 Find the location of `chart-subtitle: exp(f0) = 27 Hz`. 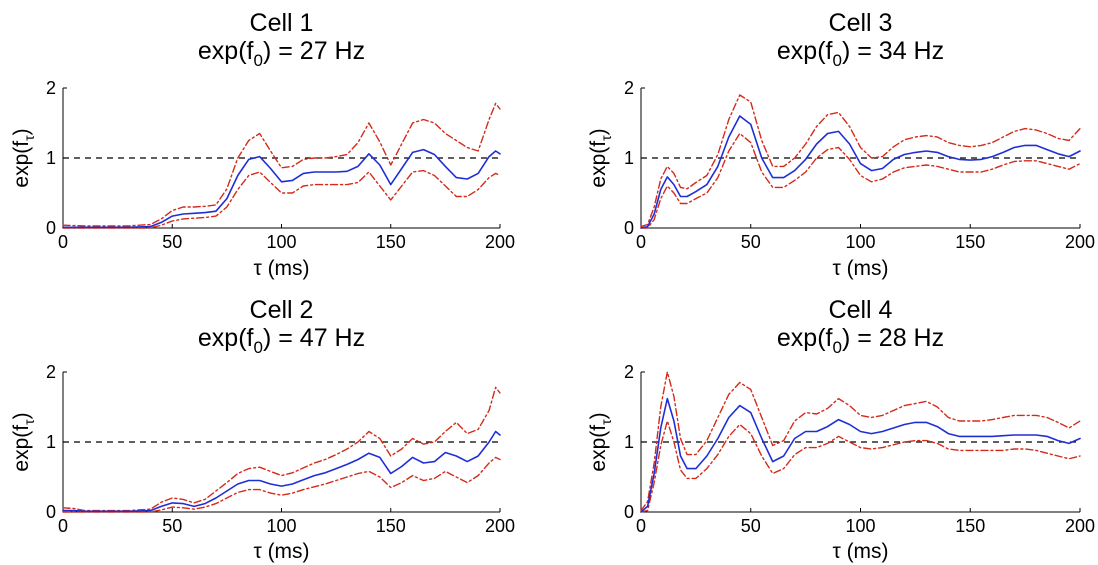

chart-subtitle: exp(f0) = 27 Hz is located at coordinates (281, 53).